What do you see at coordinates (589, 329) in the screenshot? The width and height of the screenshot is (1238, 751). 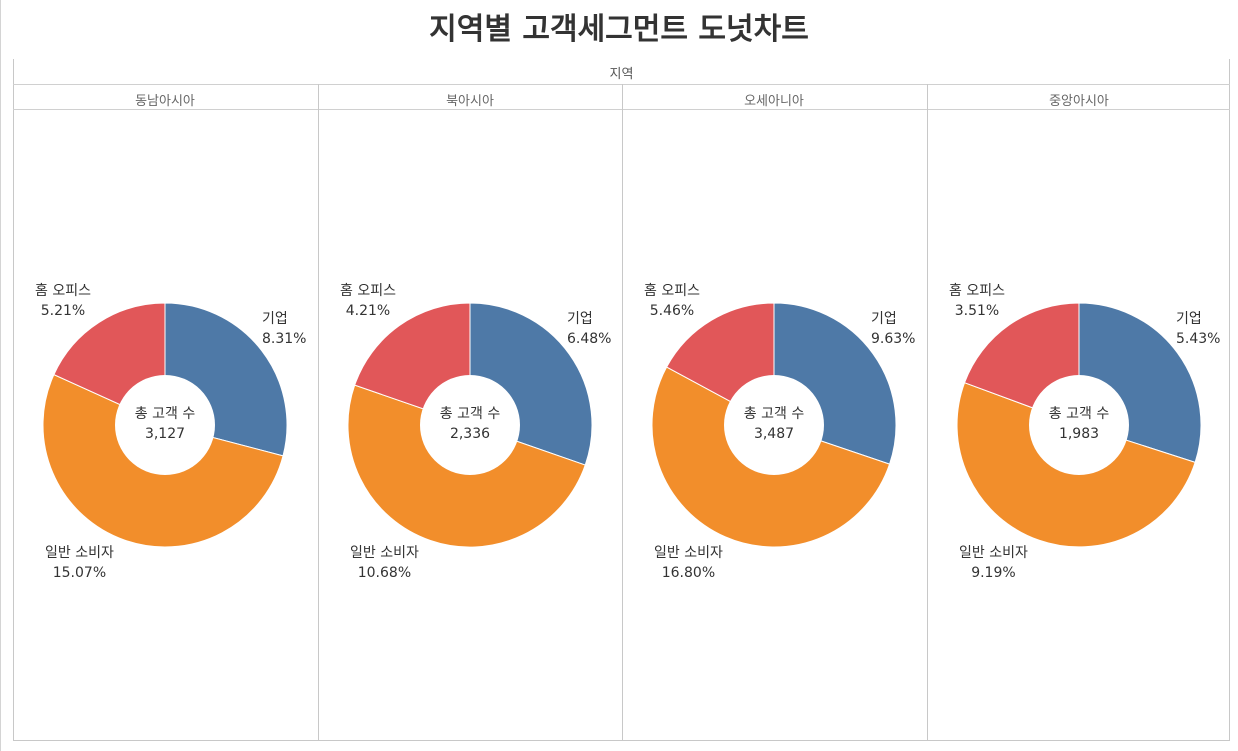 I see `label-corporate: 기업 6.48%` at bounding box center [589, 329].